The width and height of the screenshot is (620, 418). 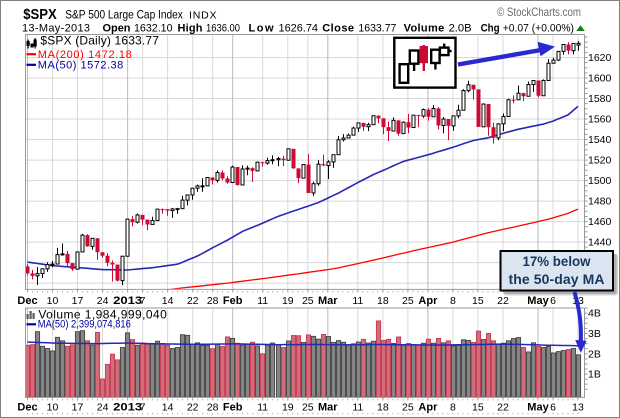 I want to click on svg-text: 1460, so click(x=600, y=222).